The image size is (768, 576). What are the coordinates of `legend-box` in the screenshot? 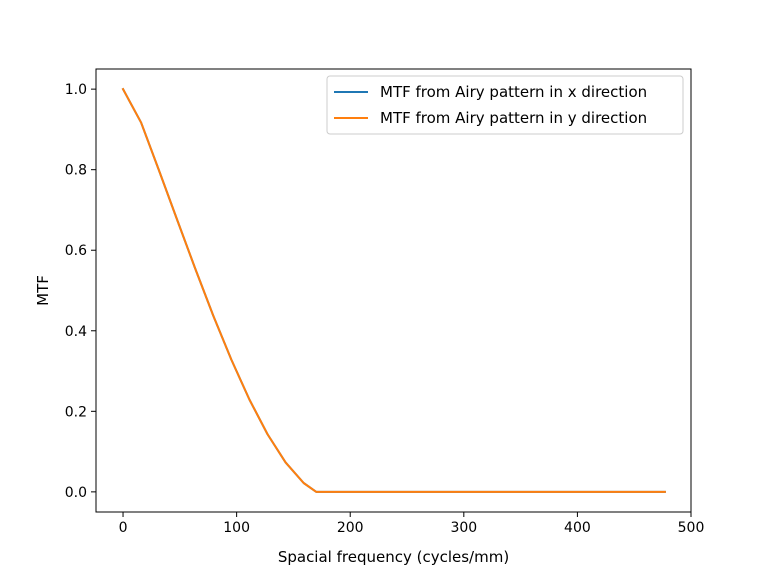 It's located at (505, 105).